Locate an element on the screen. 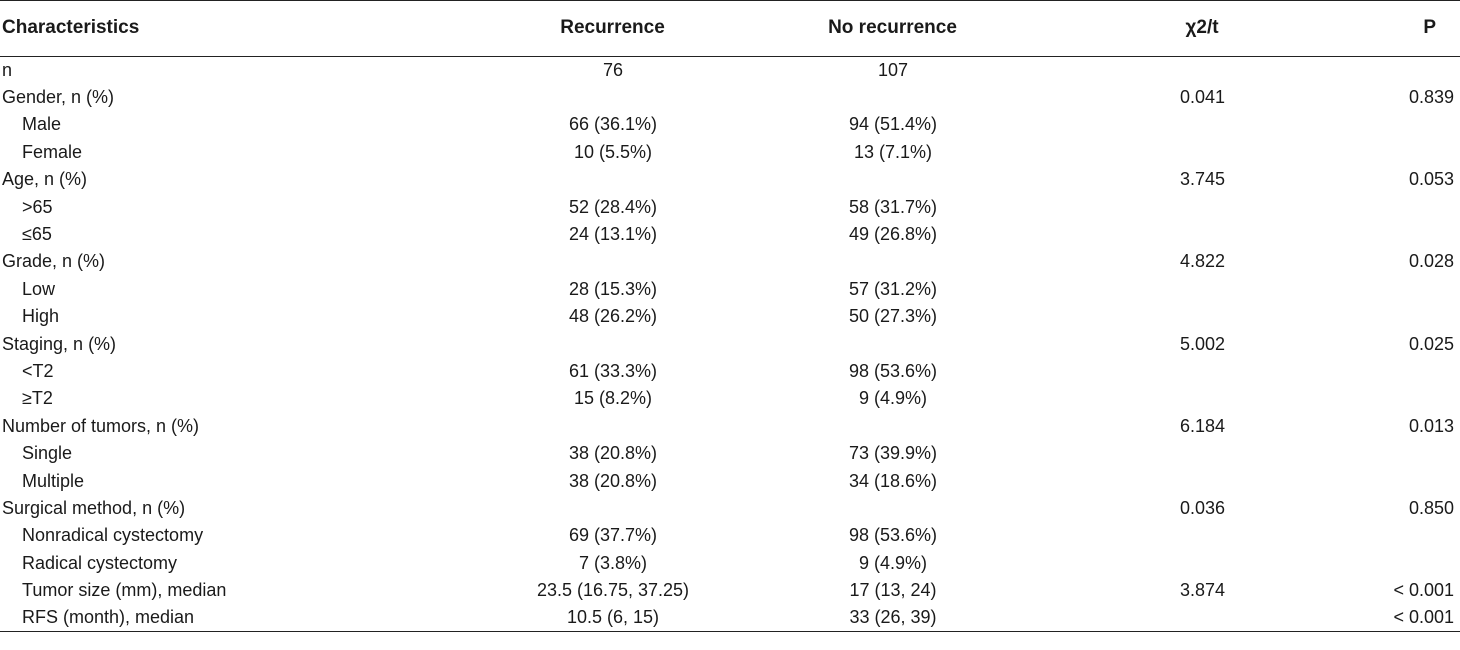  cell-characteristic: ≤65 is located at coordinates (37, 234).